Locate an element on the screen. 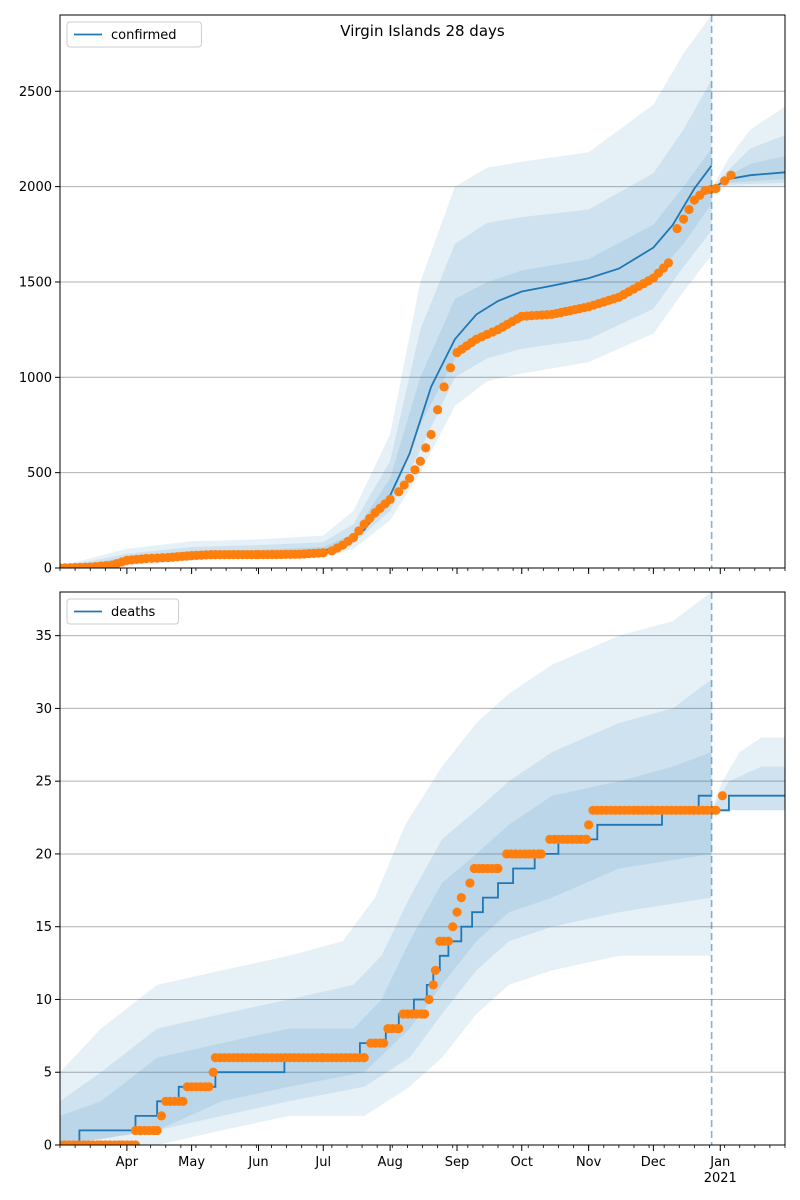  deaths-y-tick-label: 15 is located at coordinates (43, 927).